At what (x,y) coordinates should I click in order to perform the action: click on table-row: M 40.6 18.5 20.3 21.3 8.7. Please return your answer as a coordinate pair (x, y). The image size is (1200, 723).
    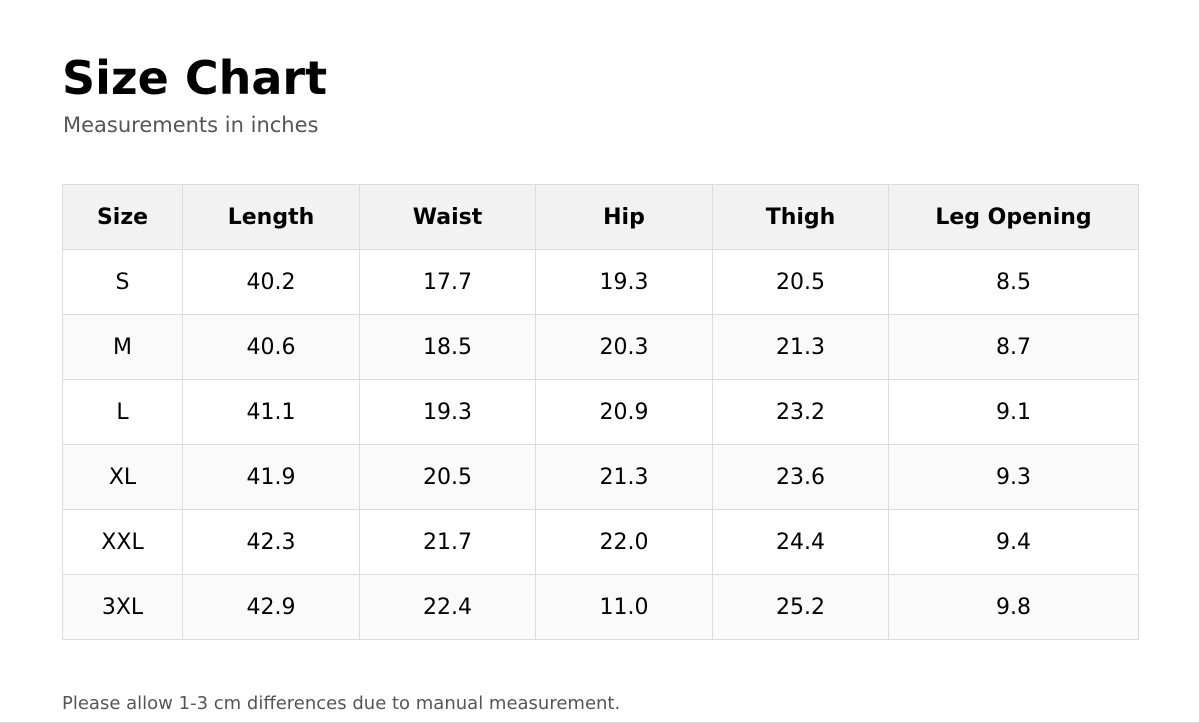
    Looking at the image, I should click on (600, 347).